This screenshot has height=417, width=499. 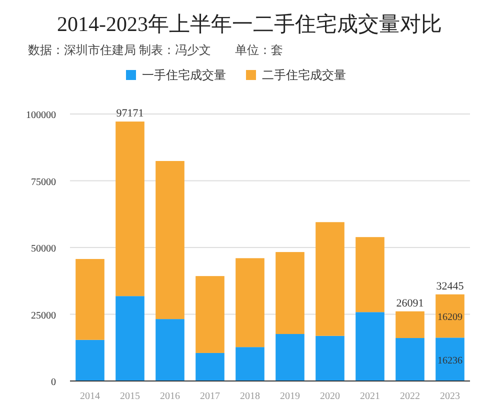 I want to click on x-tick-label: 2016, so click(x=170, y=396).